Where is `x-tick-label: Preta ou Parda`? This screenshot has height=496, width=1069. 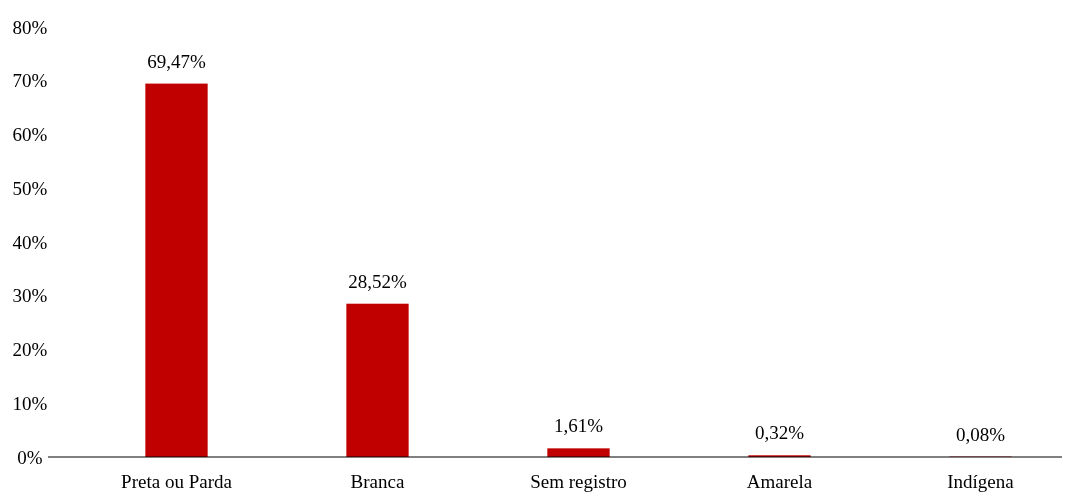
x-tick-label: Preta ou Parda is located at coordinates (177, 481).